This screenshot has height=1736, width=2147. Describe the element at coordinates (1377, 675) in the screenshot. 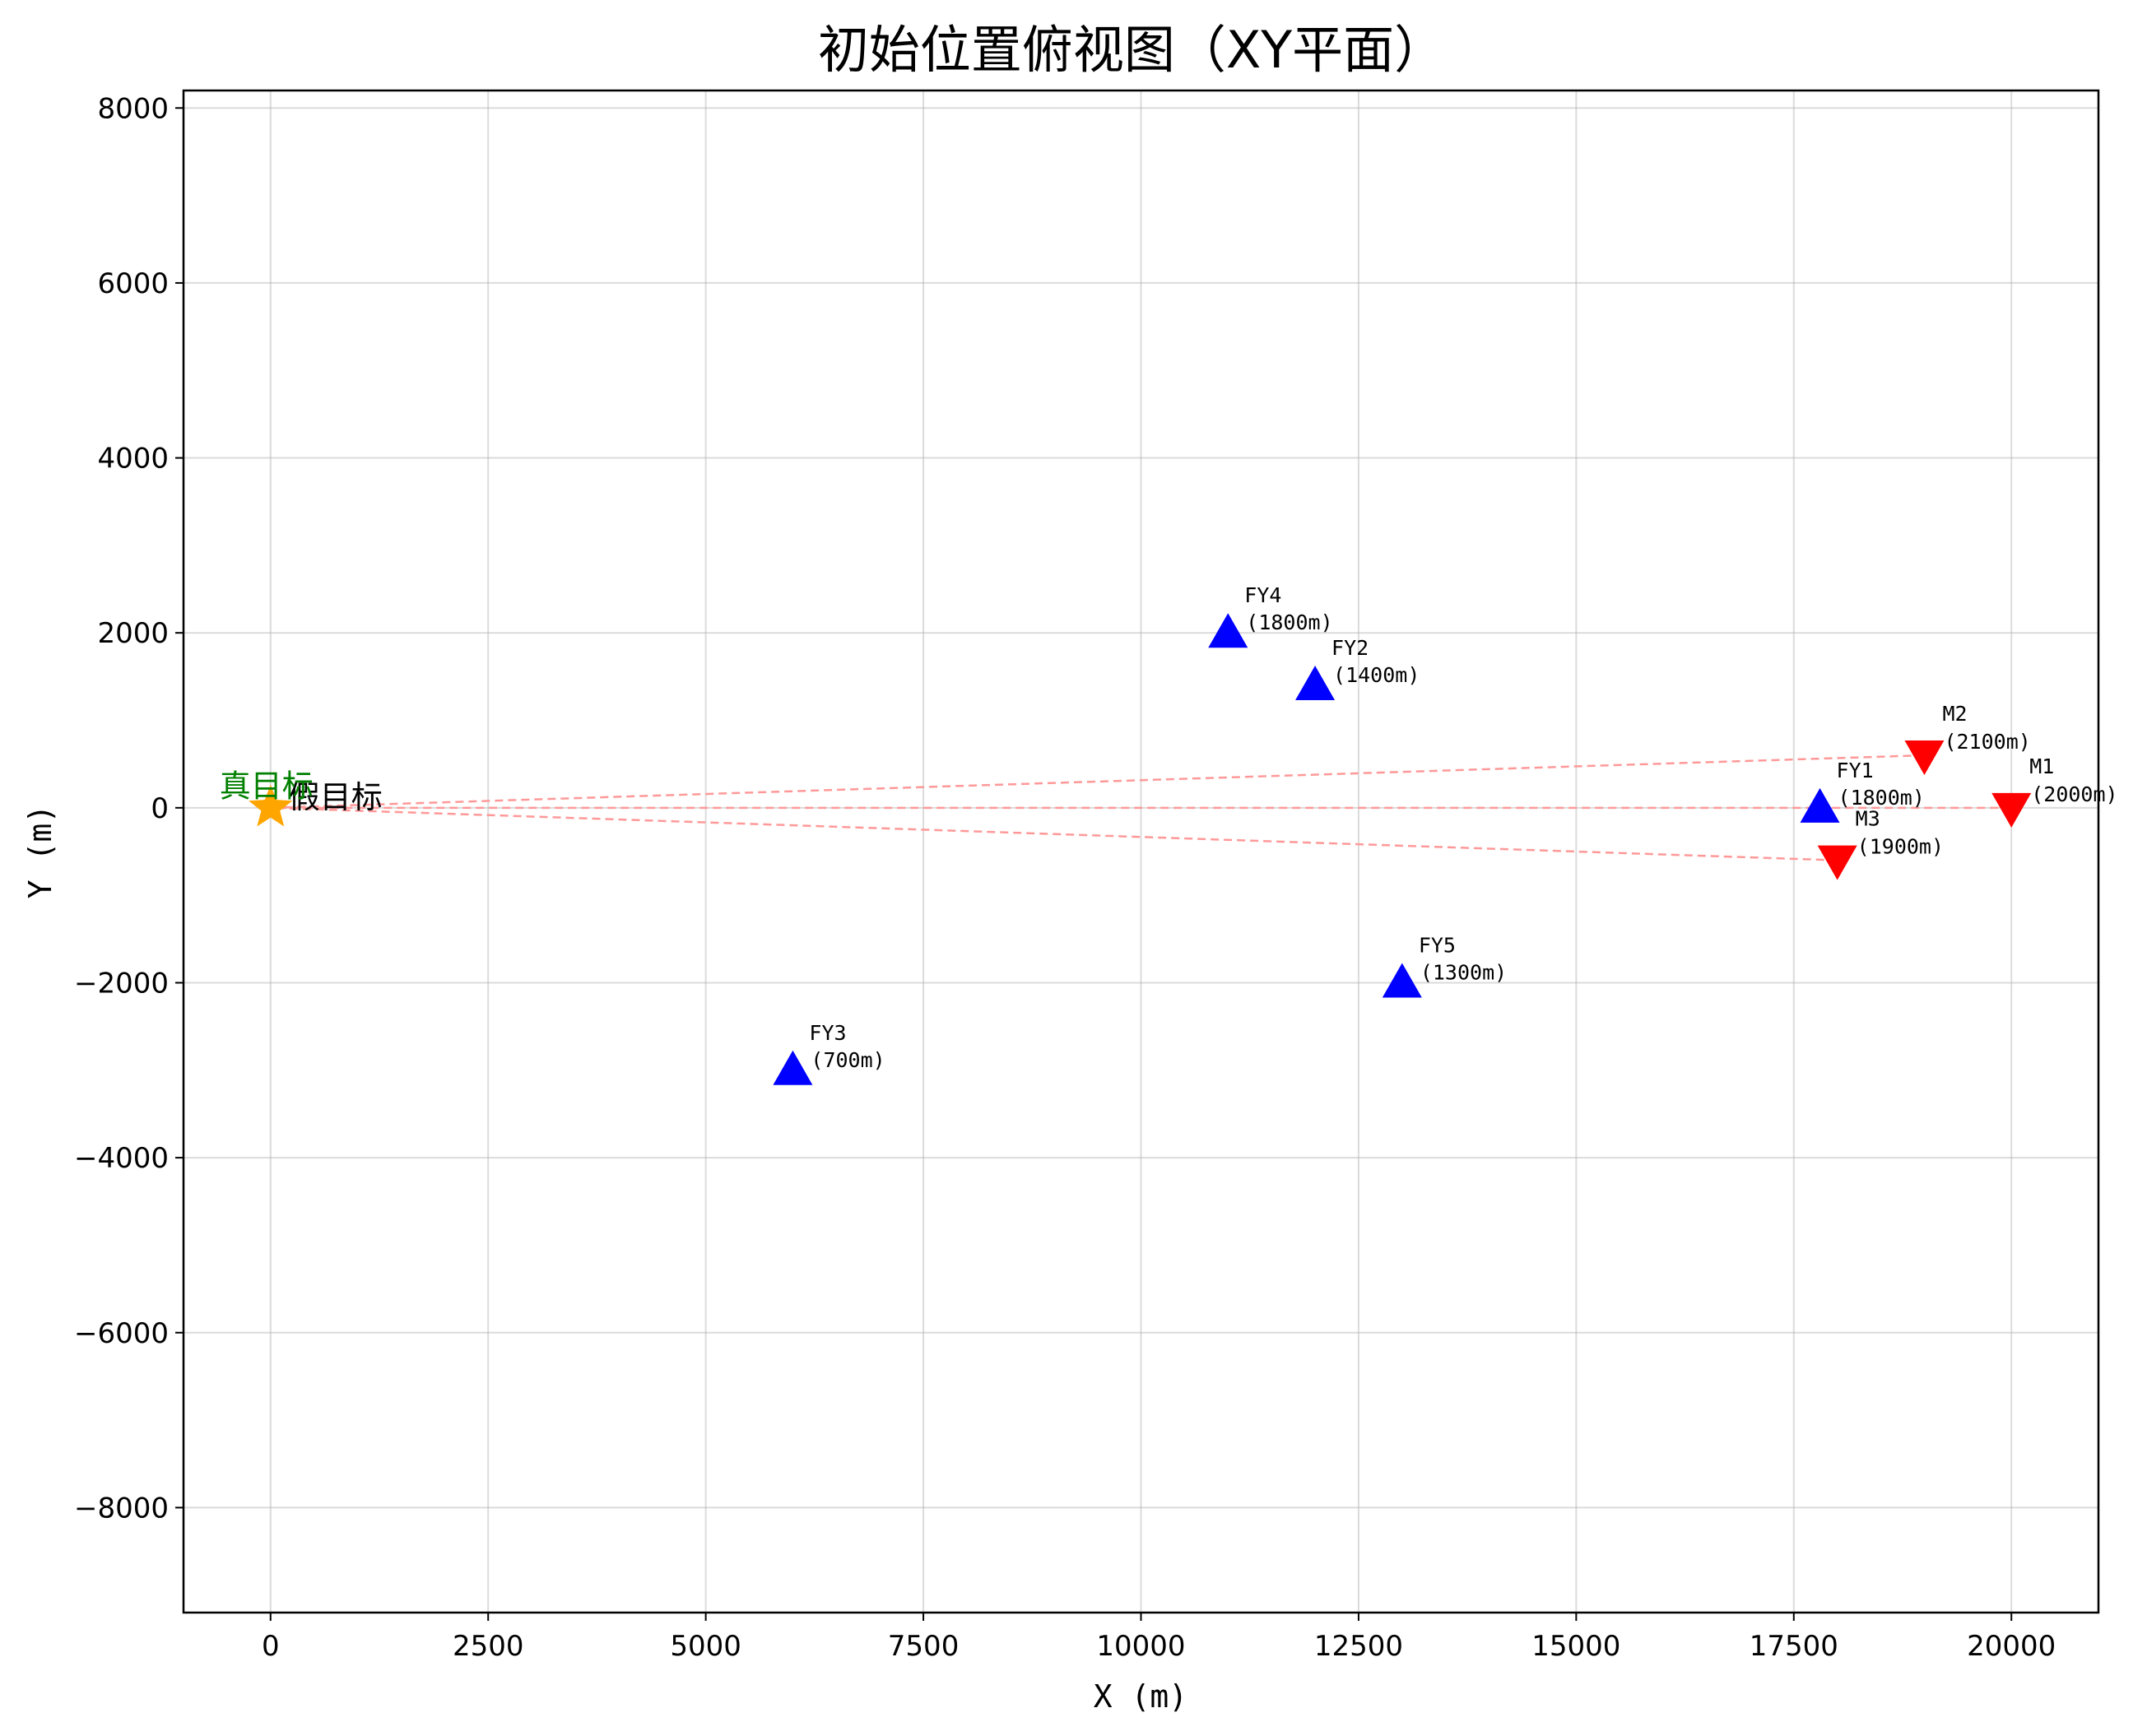

I see `drone-altitude-fy2: (1400m)` at that location.